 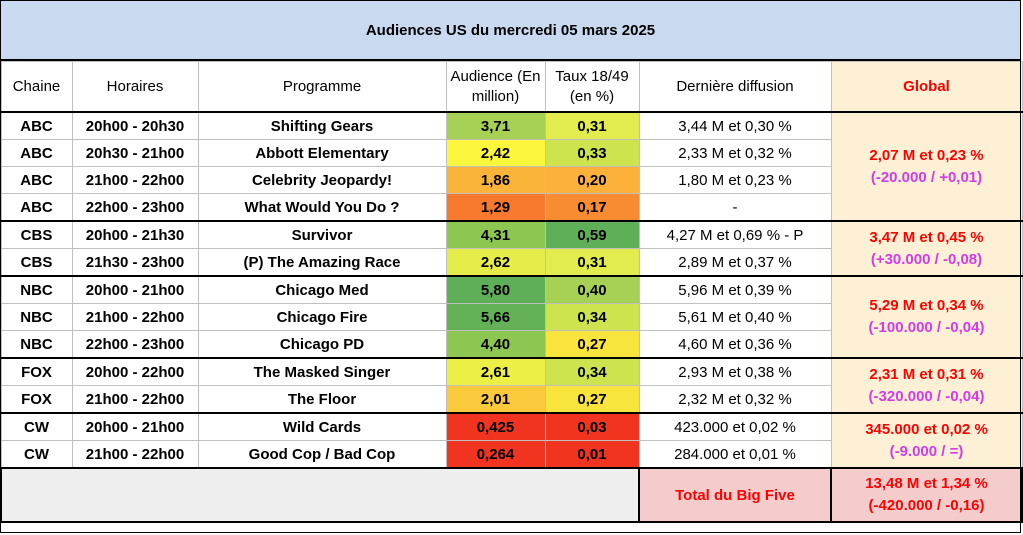 What do you see at coordinates (926, 505) in the screenshot?
I see `total-delta: (-420.000 / -0,16)` at bounding box center [926, 505].